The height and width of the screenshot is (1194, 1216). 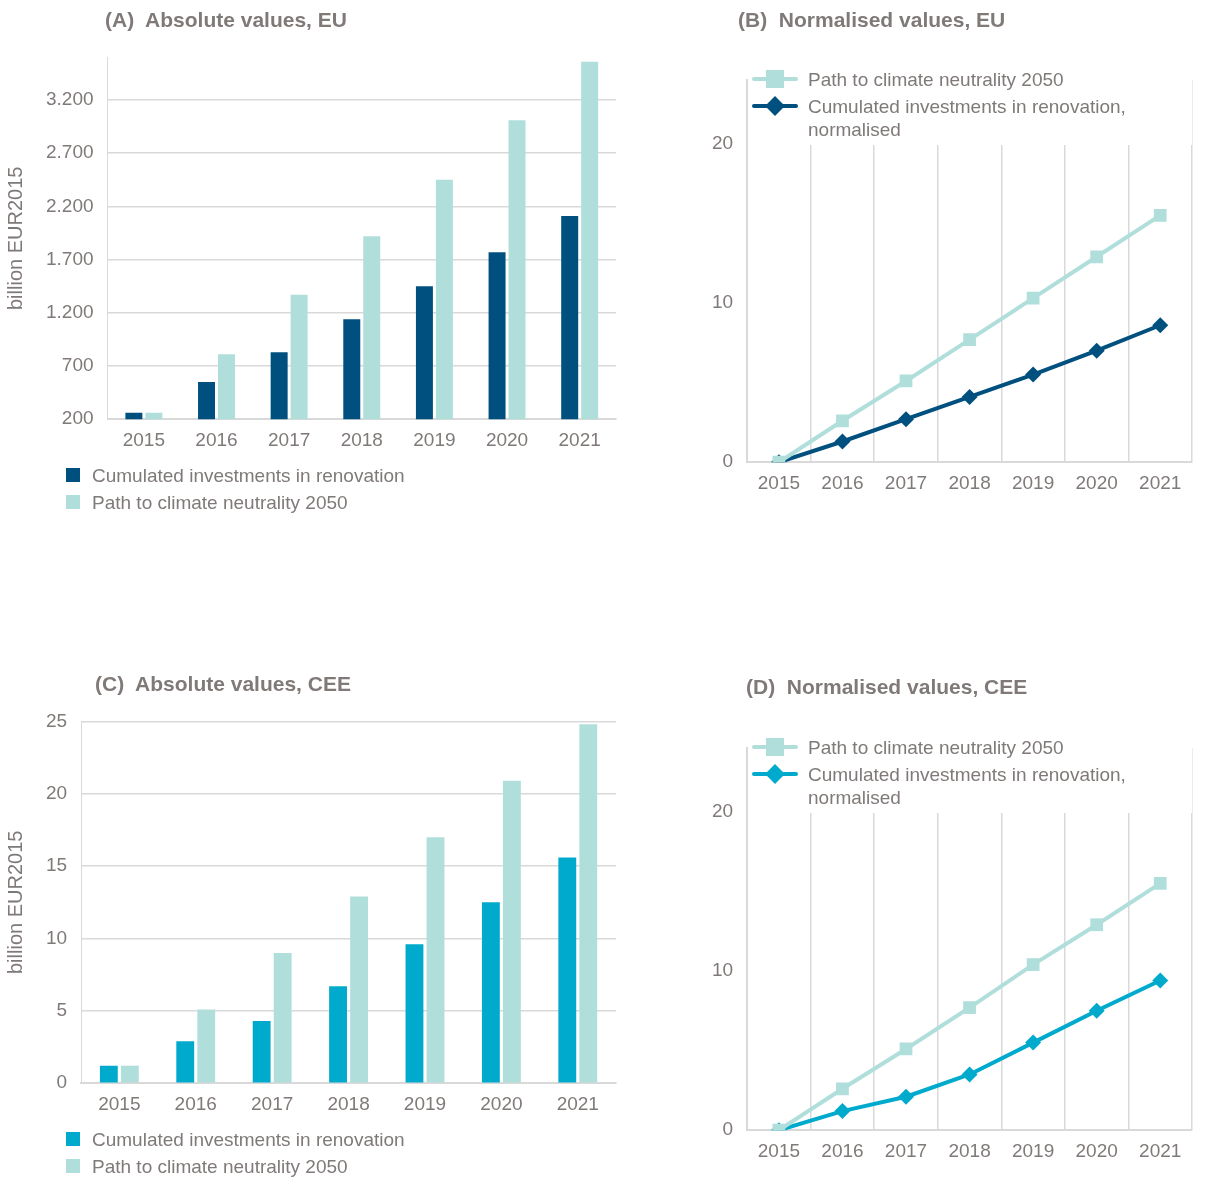 I want to click on y-tick-label: 15, so click(x=56, y=865).